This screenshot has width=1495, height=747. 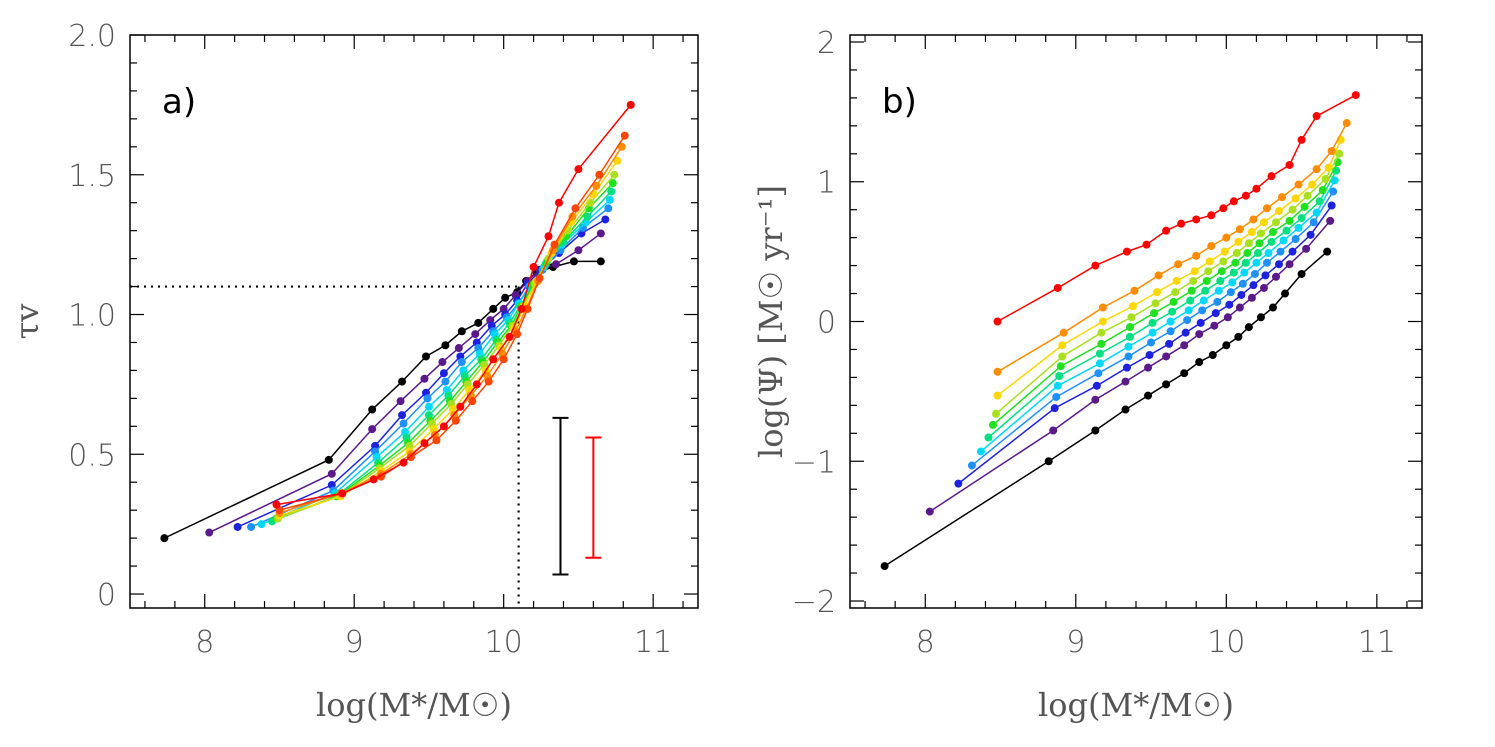 I want to click on panel-a-label: a), so click(x=179, y=102).